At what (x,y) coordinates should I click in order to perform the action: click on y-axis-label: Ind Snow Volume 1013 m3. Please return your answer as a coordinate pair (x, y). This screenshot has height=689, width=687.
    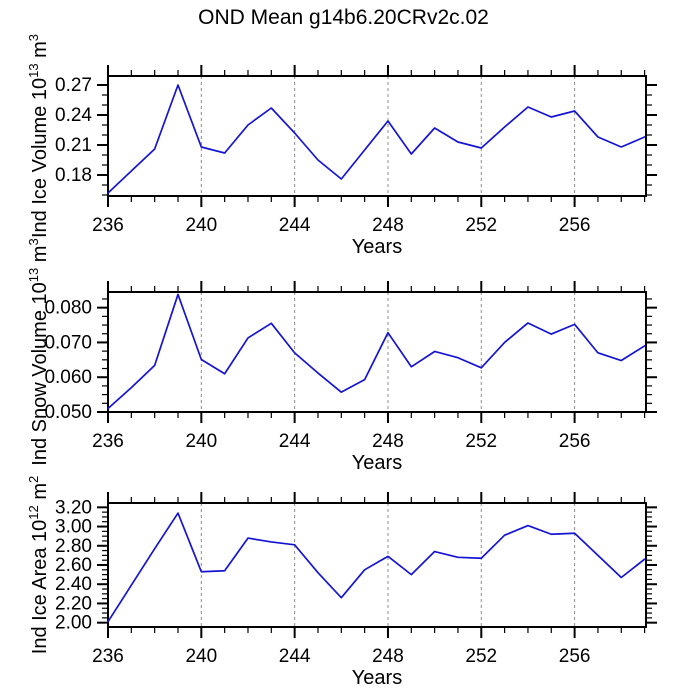
    Looking at the image, I should click on (38, 351).